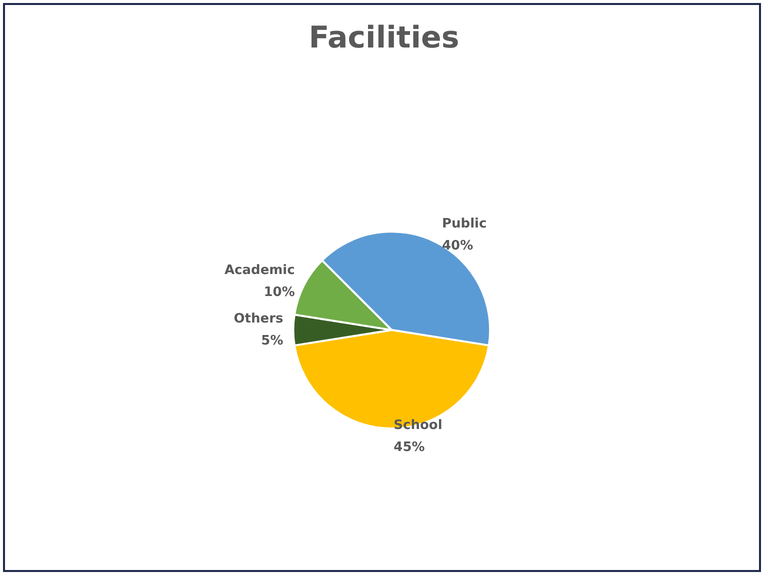 The image size is (768, 579). What do you see at coordinates (259, 270) in the screenshot?
I see `slice-label: Academic` at bounding box center [259, 270].